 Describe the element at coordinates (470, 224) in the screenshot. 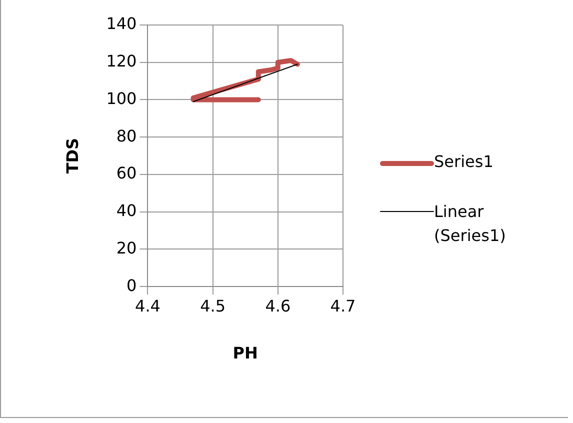

I see `legend-label: Linear (Series1)` at that location.